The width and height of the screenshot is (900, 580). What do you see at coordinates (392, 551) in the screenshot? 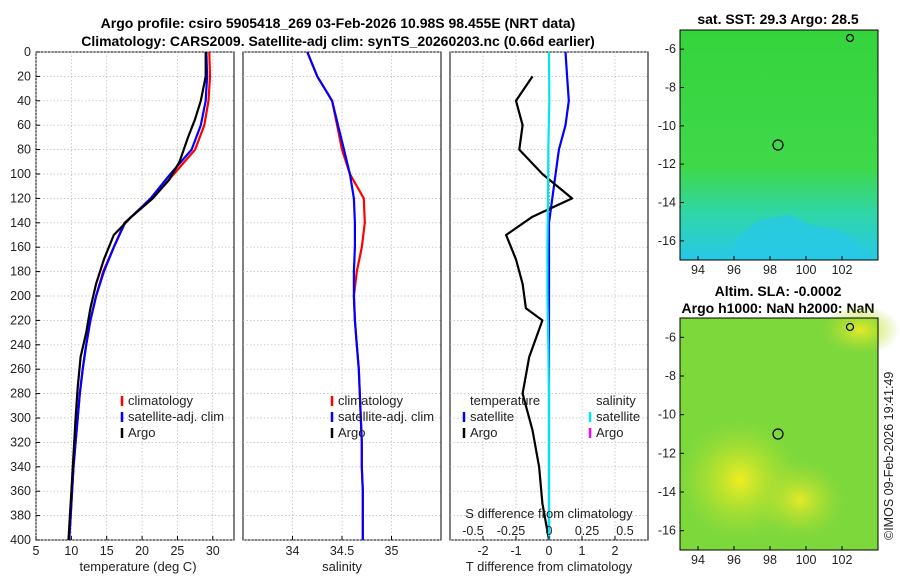
I see `sal-xtick-2: 35` at bounding box center [392, 551].